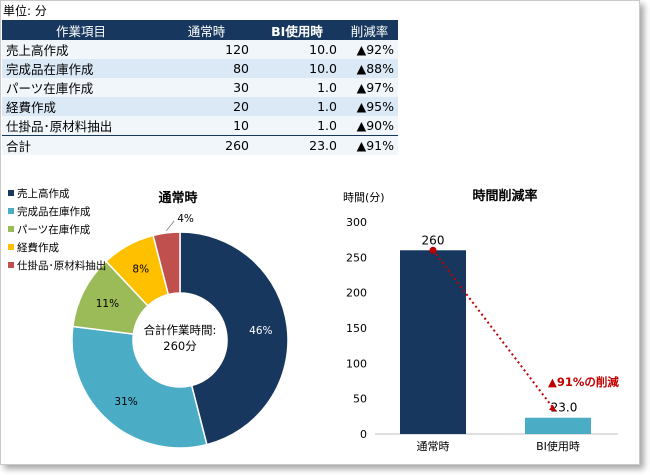  I want to click on unit-label: 単位: 分, so click(25, 11).